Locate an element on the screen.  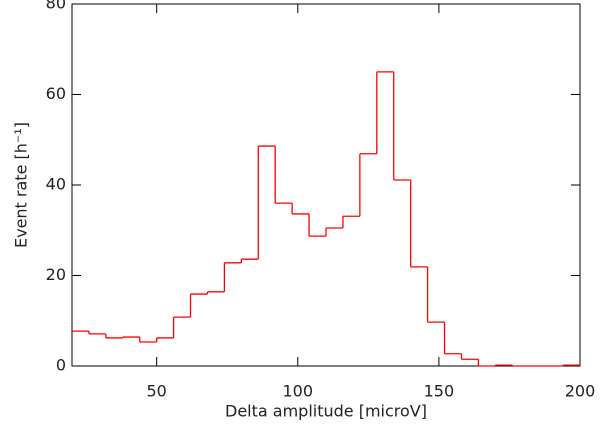
x-tick-label: 200 is located at coordinates (580, 391).